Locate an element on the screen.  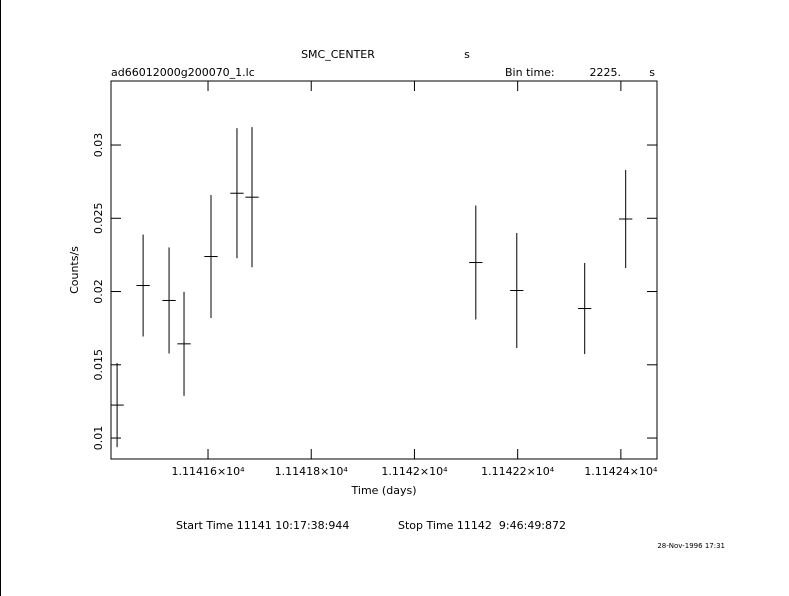
y-tick-label: 0.01 is located at coordinates (98, 438).